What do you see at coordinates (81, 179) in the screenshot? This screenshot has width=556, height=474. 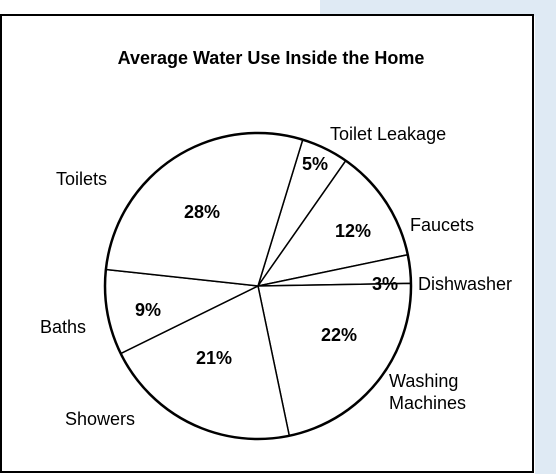 I see `slice-label-toilets: Toilets` at bounding box center [81, 179].